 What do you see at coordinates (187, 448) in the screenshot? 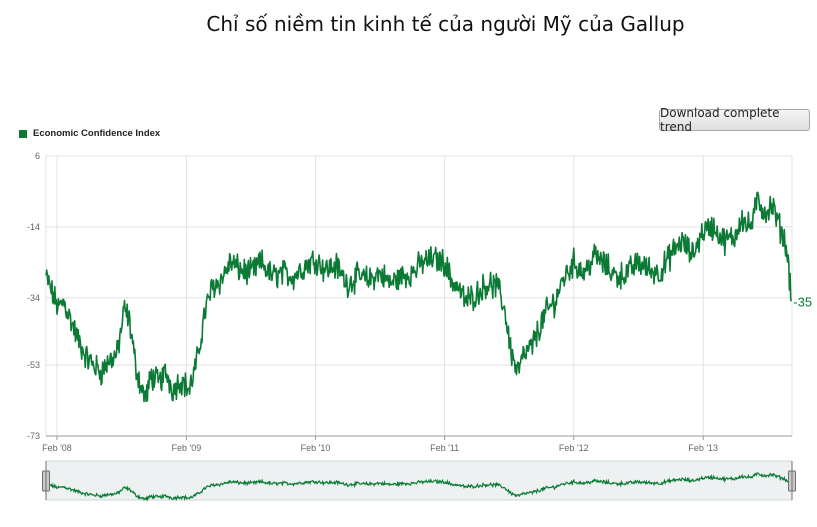
I see `x-tick-label: Feb '09` at bounding box center [187, 448].